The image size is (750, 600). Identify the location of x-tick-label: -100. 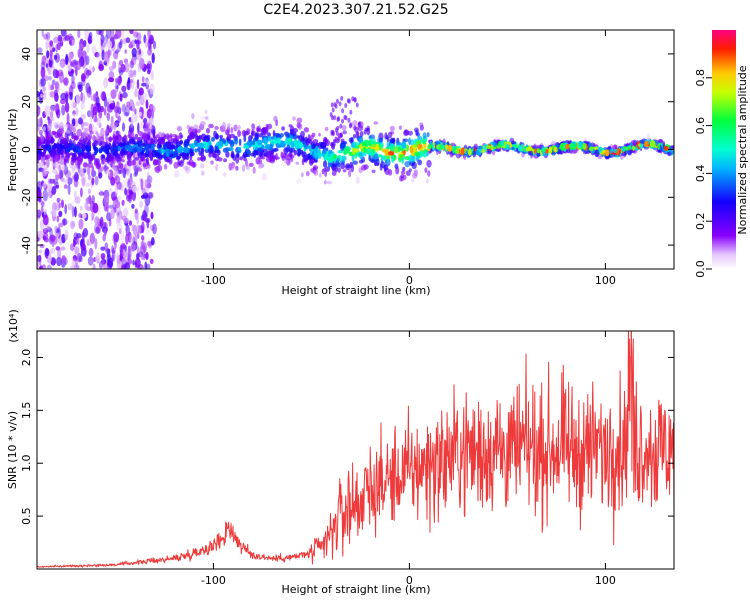
(213, 280).